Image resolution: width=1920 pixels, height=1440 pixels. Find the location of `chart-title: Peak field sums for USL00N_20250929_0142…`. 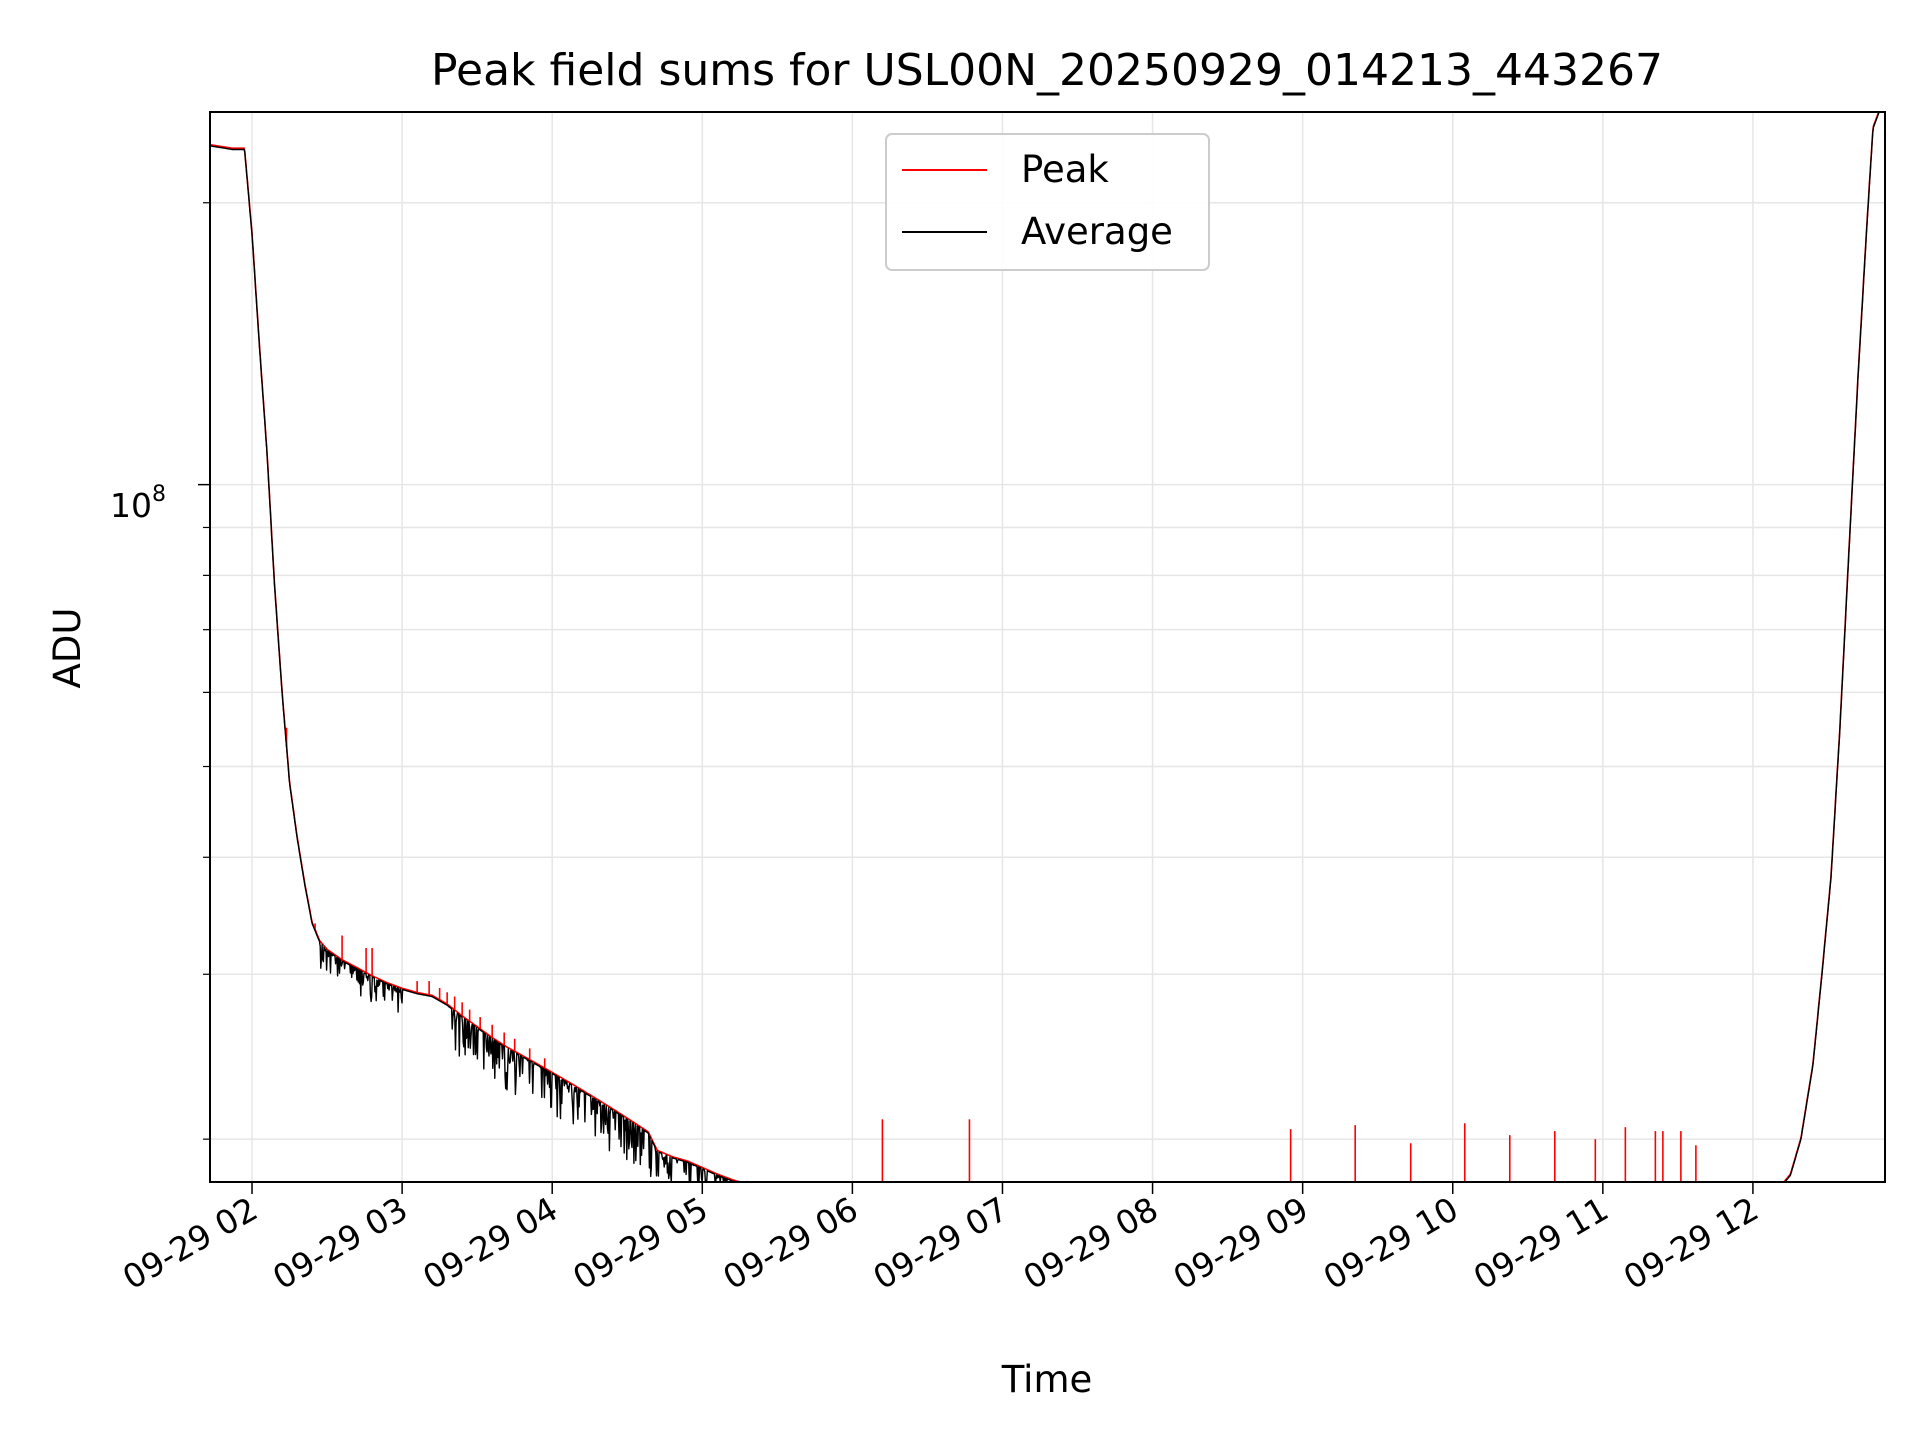

chart-title: Peak field sums for USL00N_20250929_0142… is located at coordinates (1047, 70).